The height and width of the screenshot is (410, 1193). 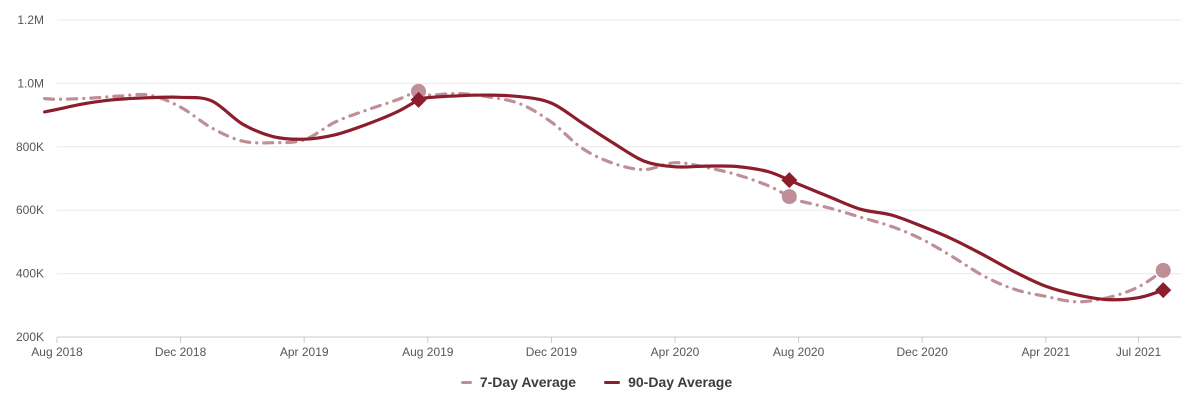 I want to click on y-tick-label: 400K, so click(x=30, y=274).